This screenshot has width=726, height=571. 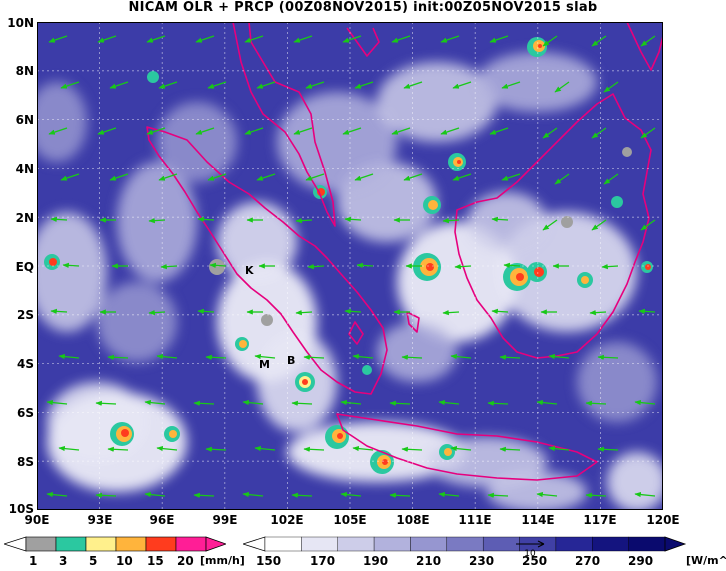 What do you see at coordinates (185, 561) in the screenshot?
I see `precip-cbar-label-20: 20` at bounding box center [185, 561].